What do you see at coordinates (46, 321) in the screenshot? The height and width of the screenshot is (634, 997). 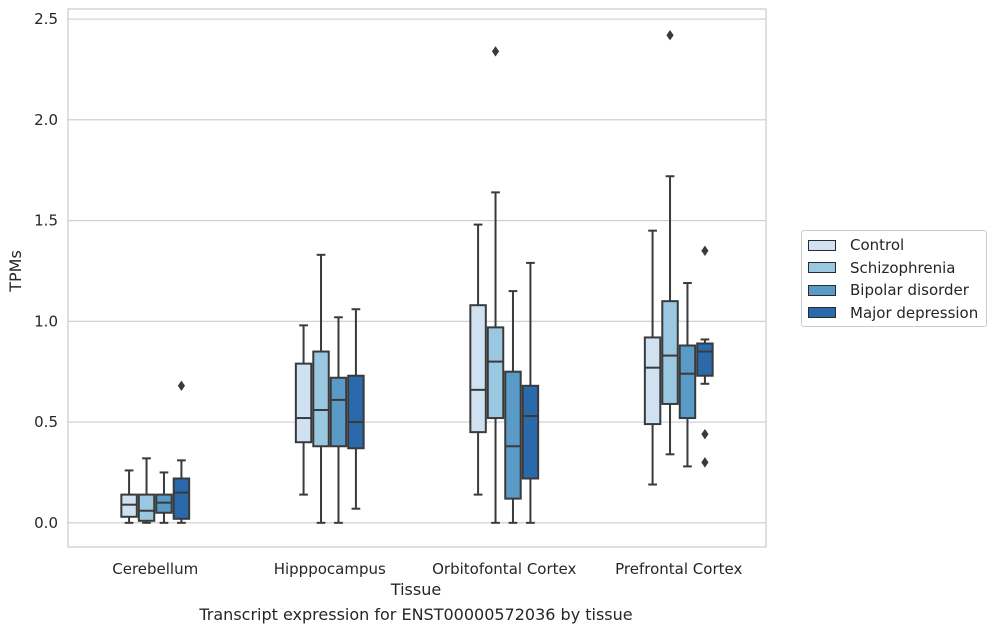 I see `y-tick-label: 1.0` at bounding box center [46, 321].